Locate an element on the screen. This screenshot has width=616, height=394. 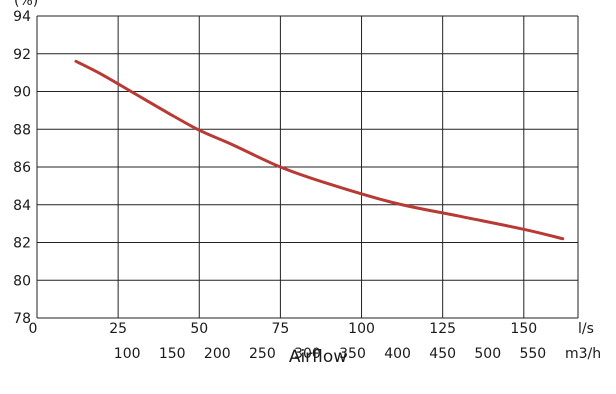
x-primary-tick-label: 0 is located at coordinates (33, 329).